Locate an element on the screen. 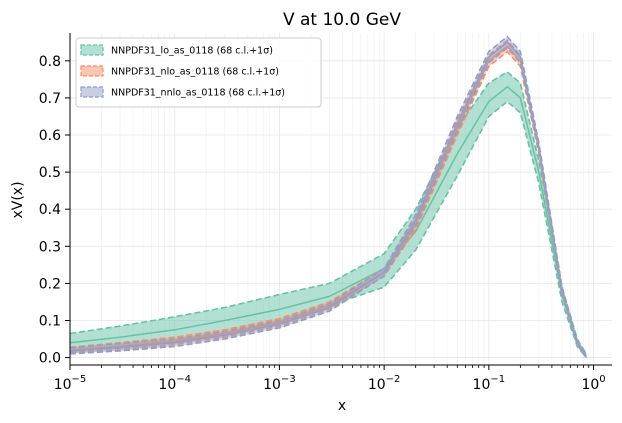  legend-entry-0: NNPDF31_lo_as_0118 (68 c.l.+1σ) is located at coordinates (176, 50).